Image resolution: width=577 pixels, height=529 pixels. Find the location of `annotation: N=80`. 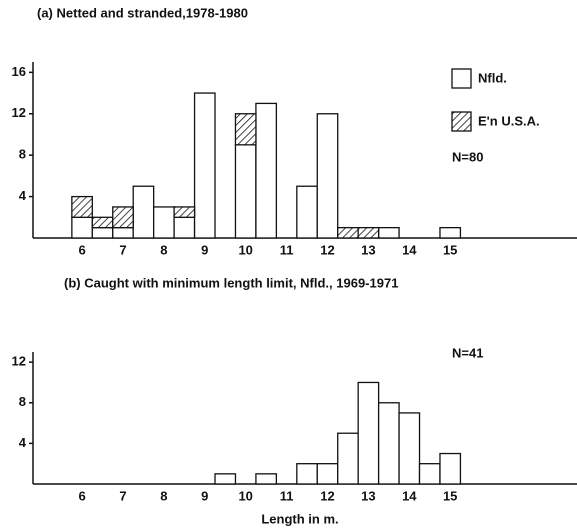

annotation: N=80 is located at coordinates (467, 156).